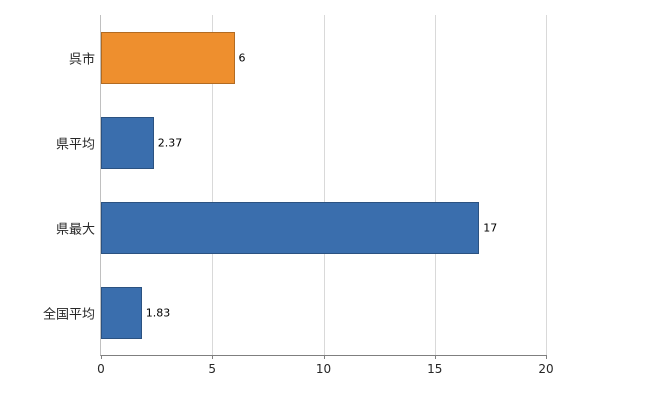 This screenshot has height=400, width=650. I want to click on category-label-全国平均: 全国平均, so click(68, 314).